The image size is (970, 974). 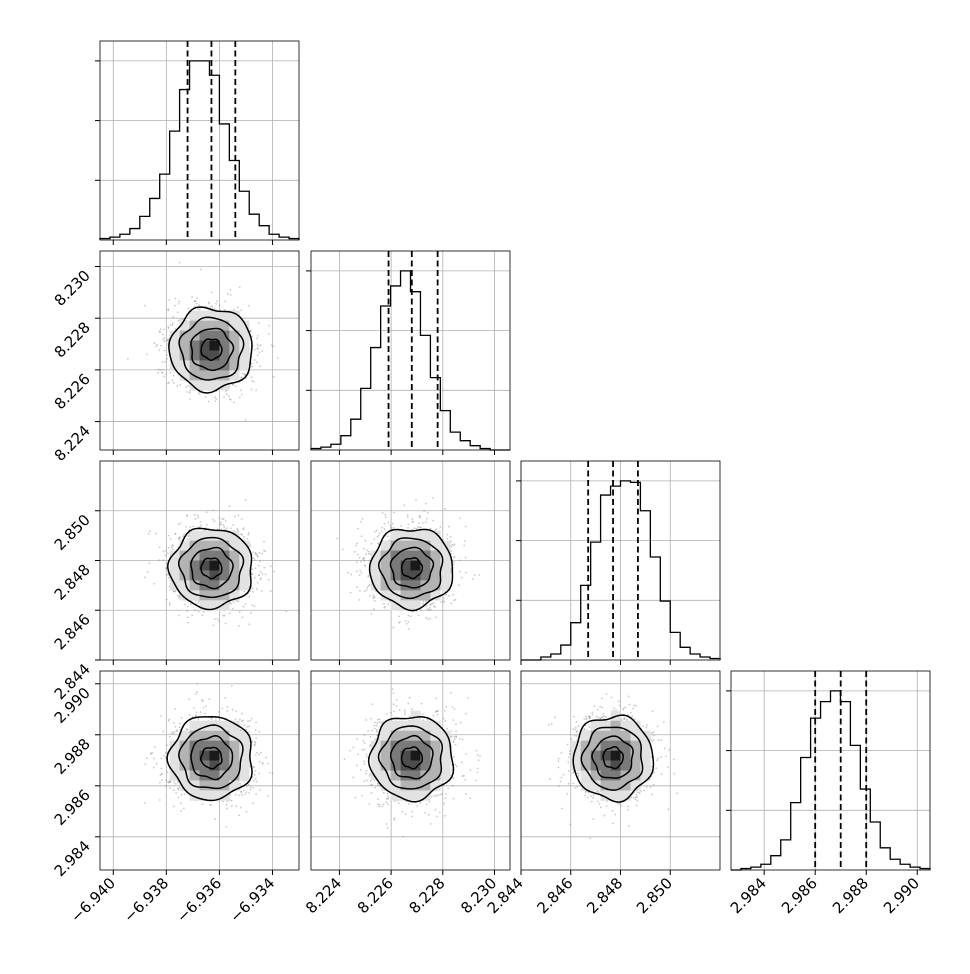 What do you see at coordinates (831, 780) in the screenshot?
I see `histogram-step-line` at bounding box center [831, 780].